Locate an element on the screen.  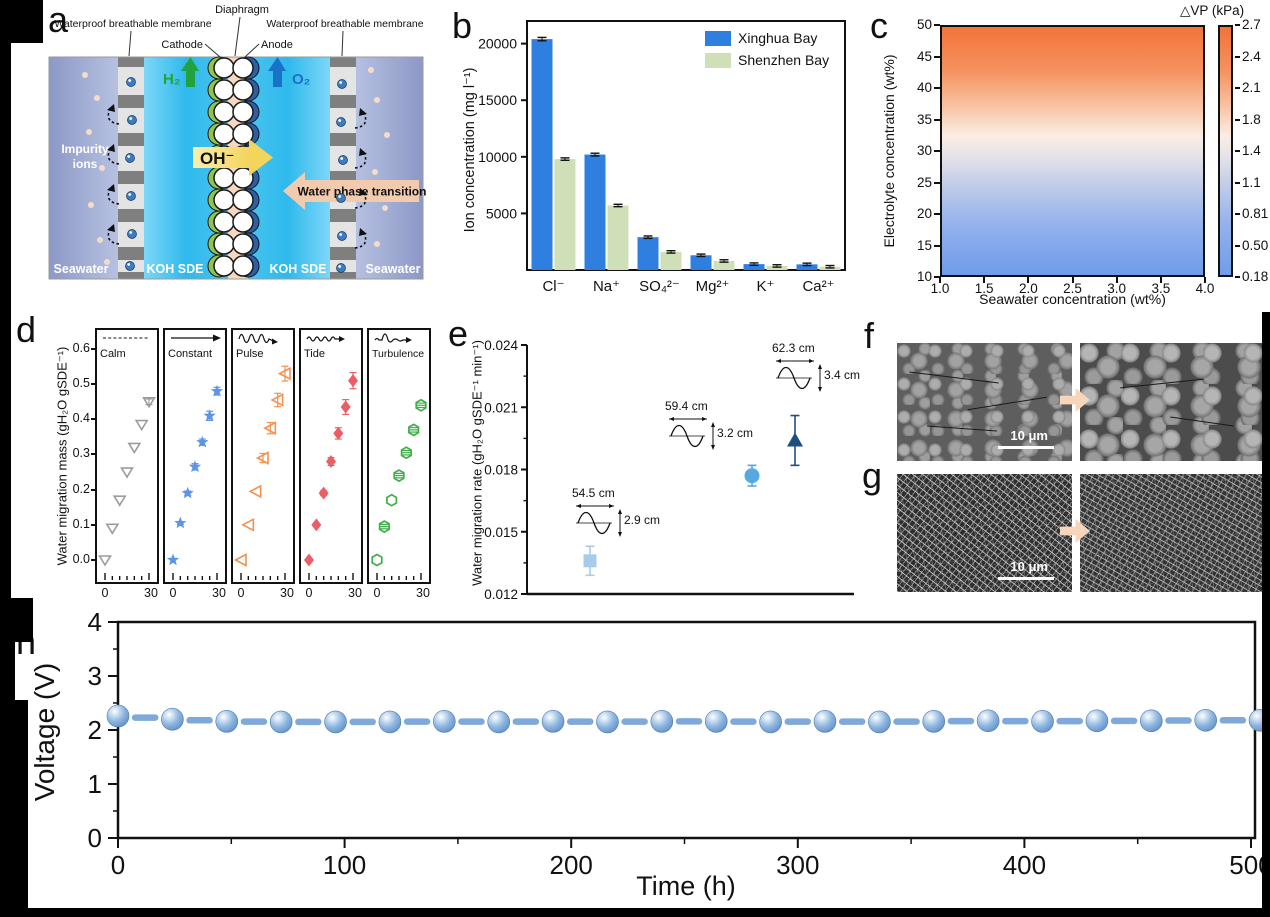
x-tick-label: 100 is located at coordinates (344, 865).